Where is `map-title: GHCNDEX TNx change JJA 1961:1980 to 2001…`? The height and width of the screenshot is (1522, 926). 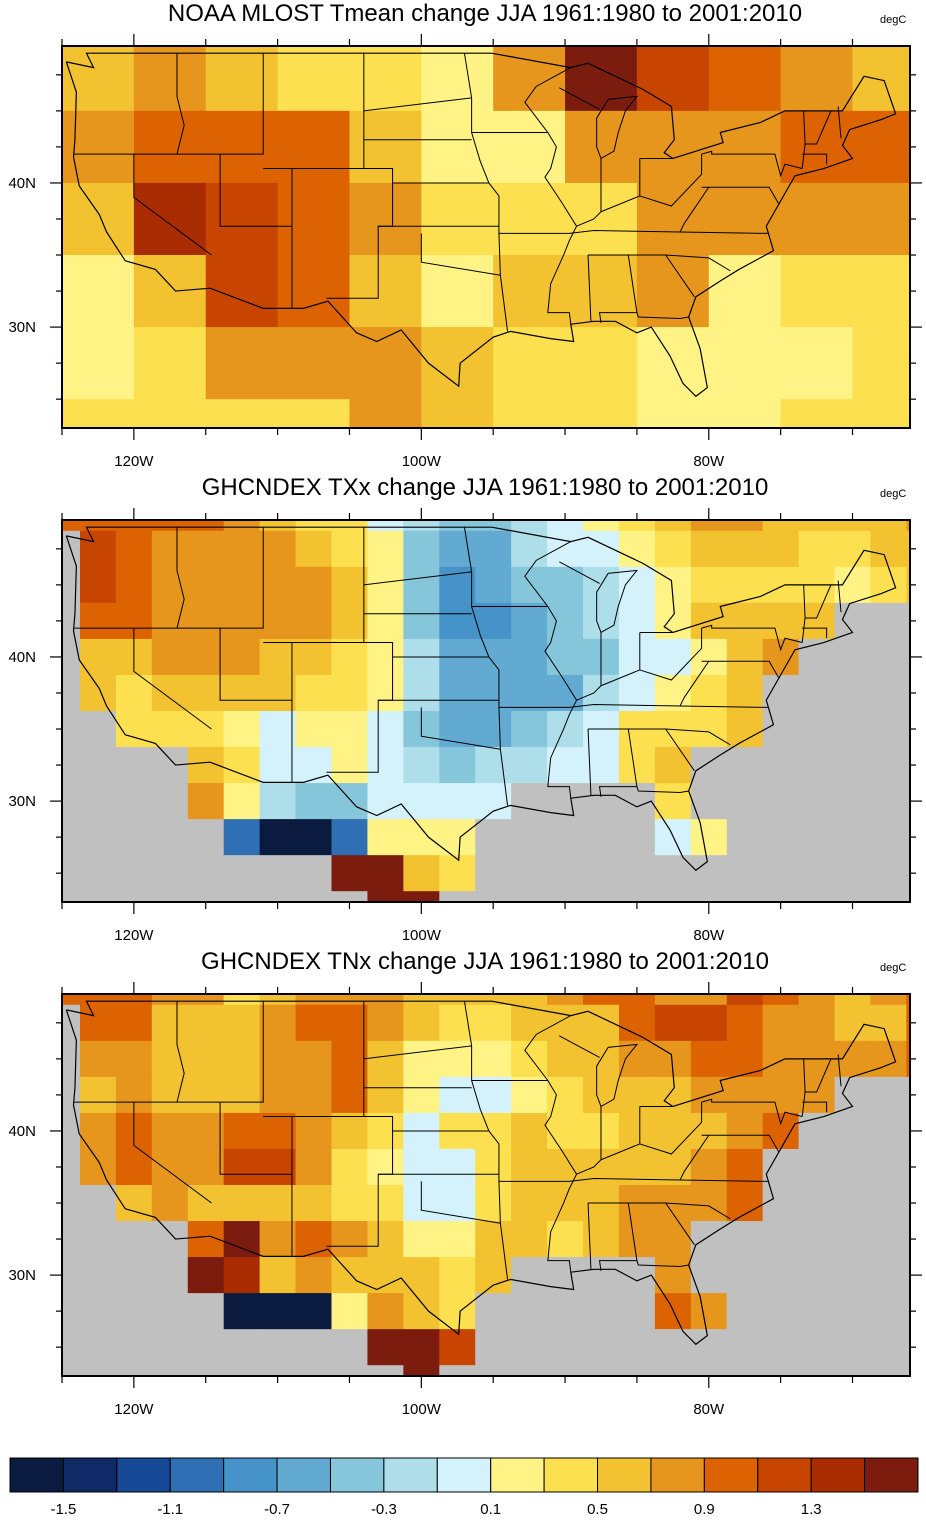
map-title: GHCNDEX TNx change JJA 1961:1980 to 2001… is located at coordinates (485, 961).